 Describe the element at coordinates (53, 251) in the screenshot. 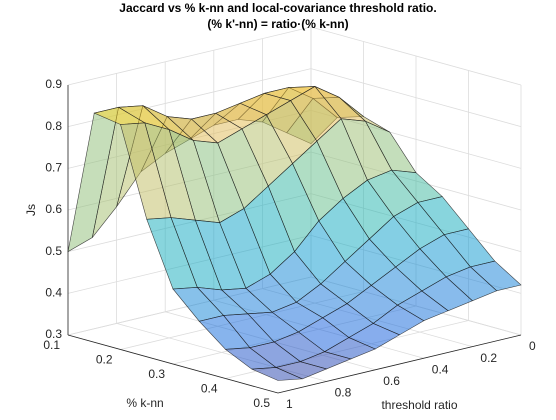

I see `z-tick-label: 0.5` at that location.